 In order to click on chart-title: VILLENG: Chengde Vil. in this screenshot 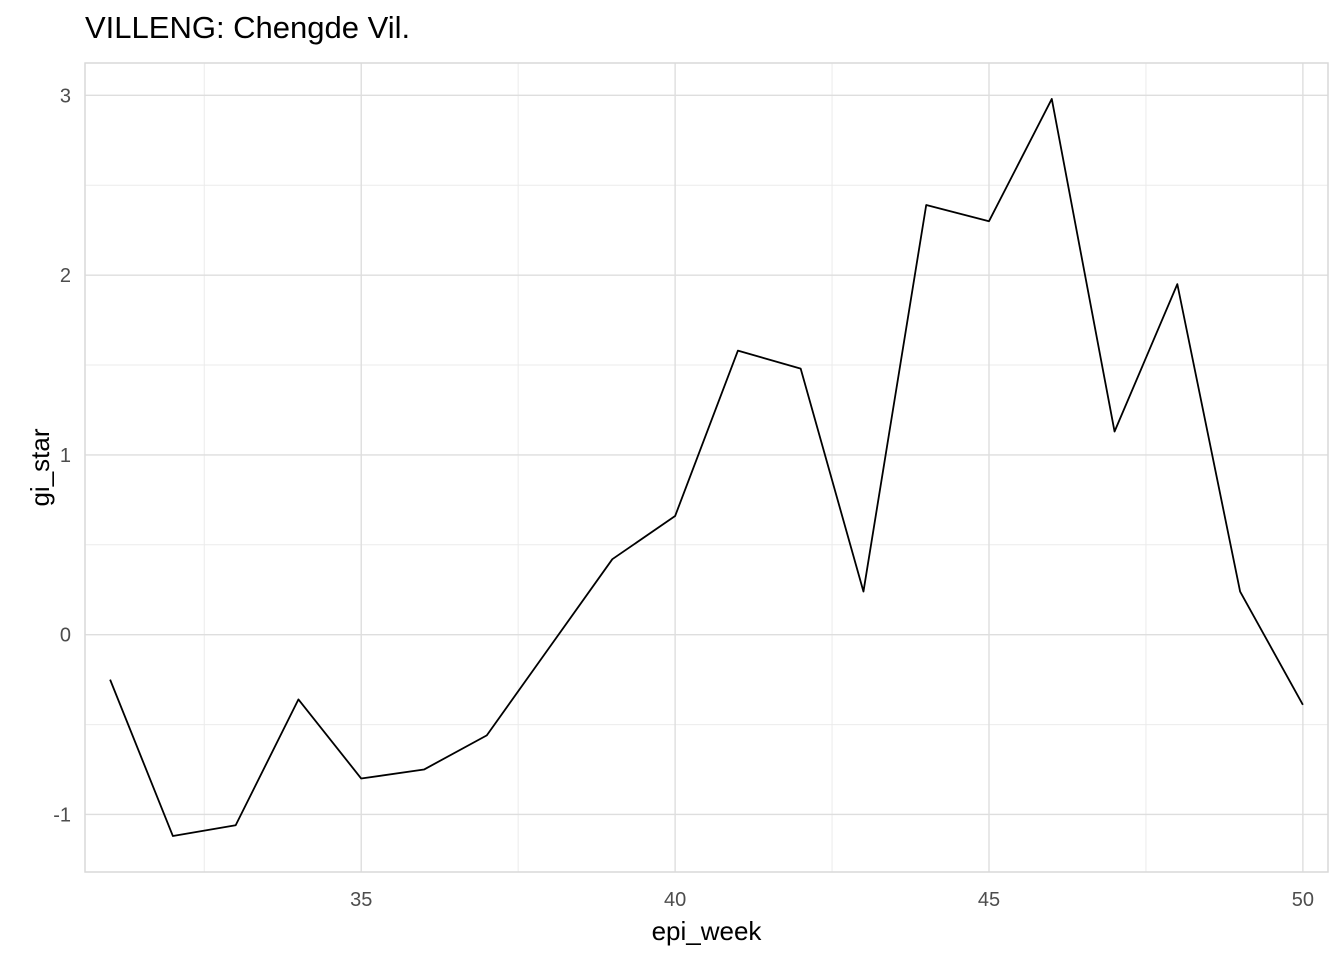, I will do `click(248, 27)`.